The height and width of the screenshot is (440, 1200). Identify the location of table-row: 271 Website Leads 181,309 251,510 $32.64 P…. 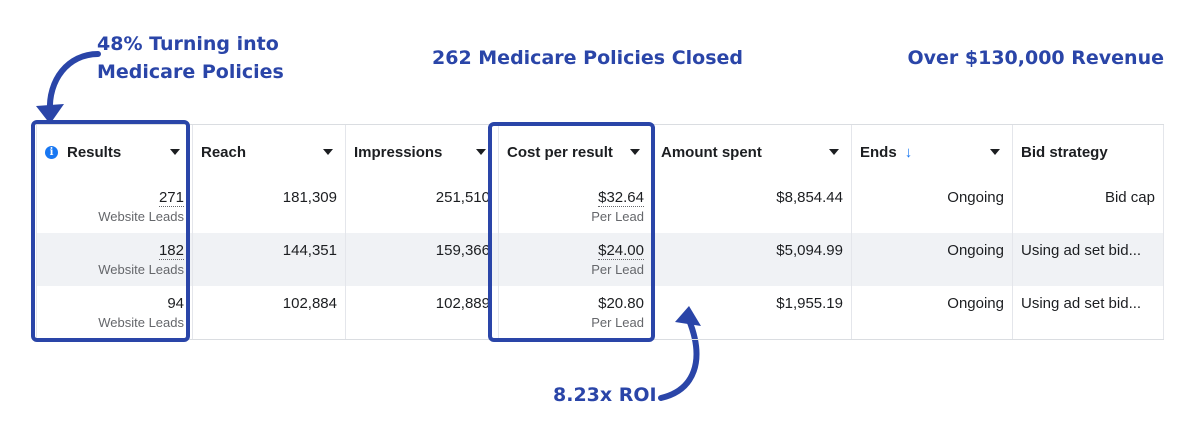
(600, 206).